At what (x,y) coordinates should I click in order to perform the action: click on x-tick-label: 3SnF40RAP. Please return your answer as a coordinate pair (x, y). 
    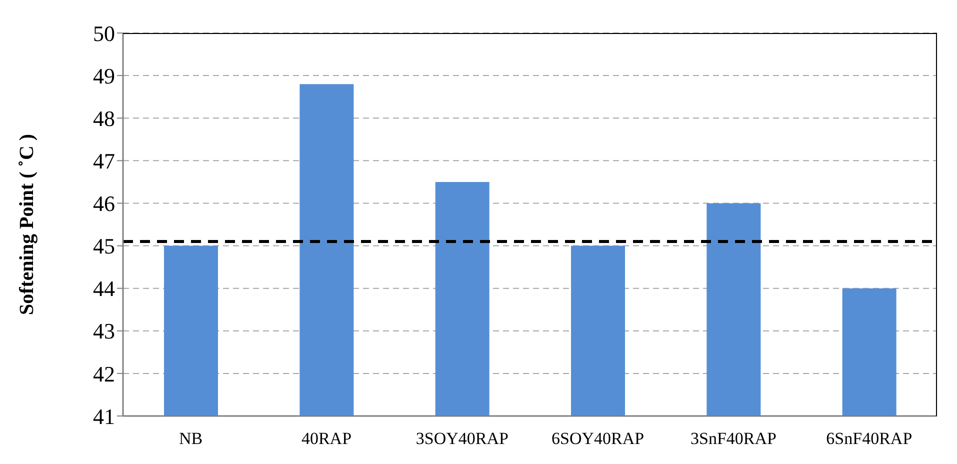
    Looking at the image, I should click on (733, 438).